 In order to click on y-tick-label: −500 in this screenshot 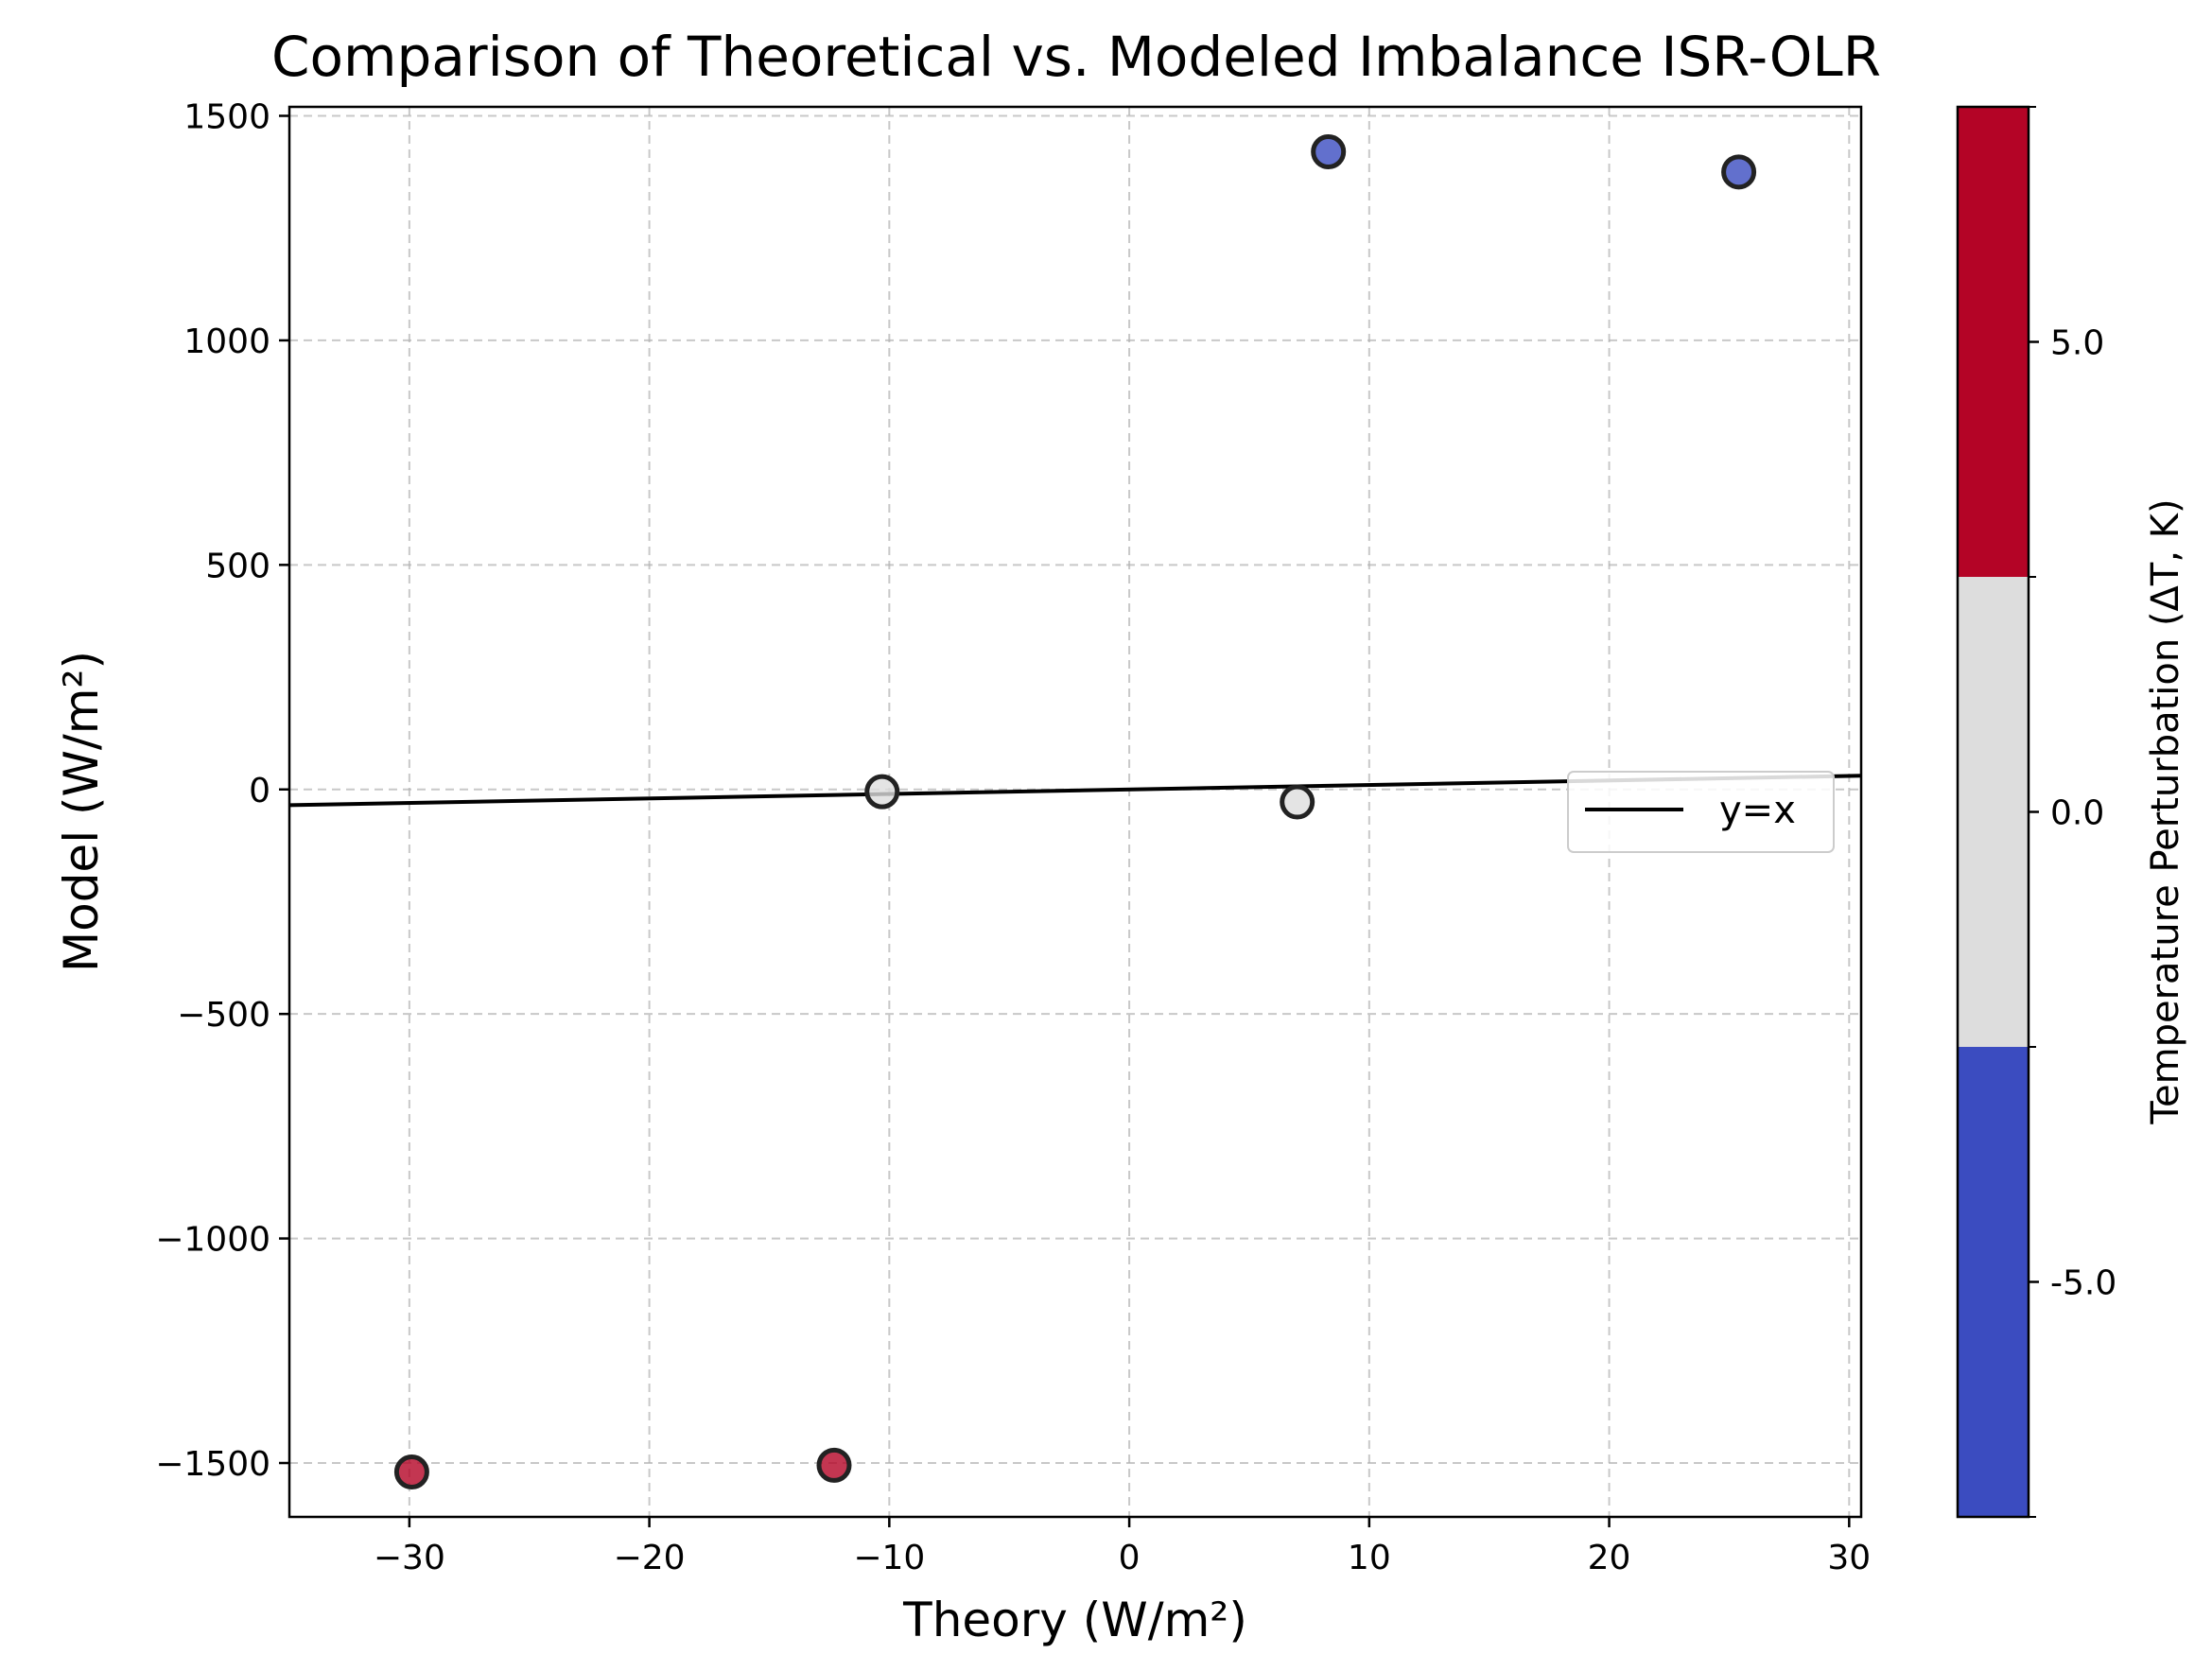, I will do `click(223, 1015)`.